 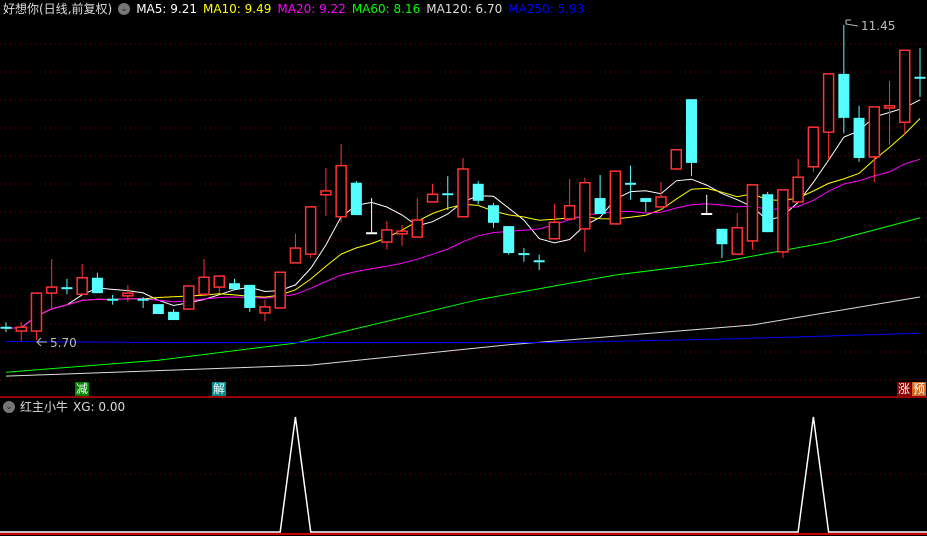 What do you see at coordinates (63, 343) in the screenshot?
I see `min-price-label: 5.70` at bounding box center [63, 343].